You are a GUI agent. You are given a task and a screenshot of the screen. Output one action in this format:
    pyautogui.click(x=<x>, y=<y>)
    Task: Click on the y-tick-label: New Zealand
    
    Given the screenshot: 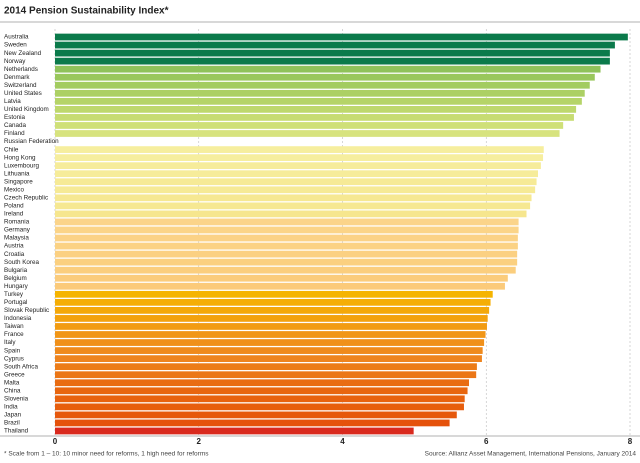 What is the action you would take?
    pyautogui.click(x=23, y=53)
    